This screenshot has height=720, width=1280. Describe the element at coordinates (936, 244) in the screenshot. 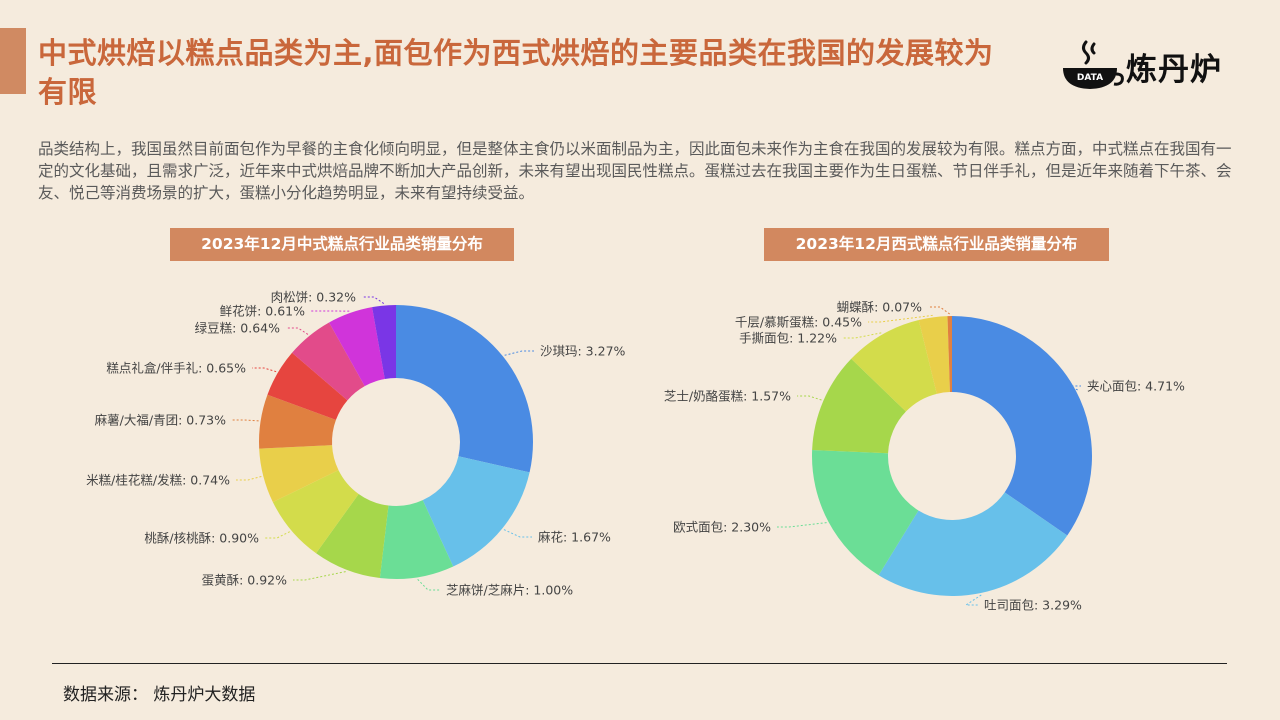

I see `western-pastry-chart-title: 2023年12月西式糕点行业品类销量分布` at that location.